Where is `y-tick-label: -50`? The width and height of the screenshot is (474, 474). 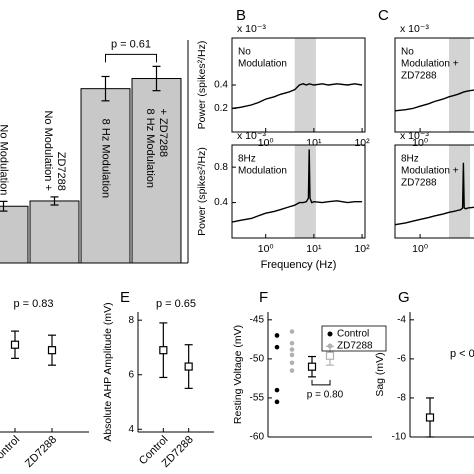 y-tick-label: -50 is located at coordinates (257, 359).